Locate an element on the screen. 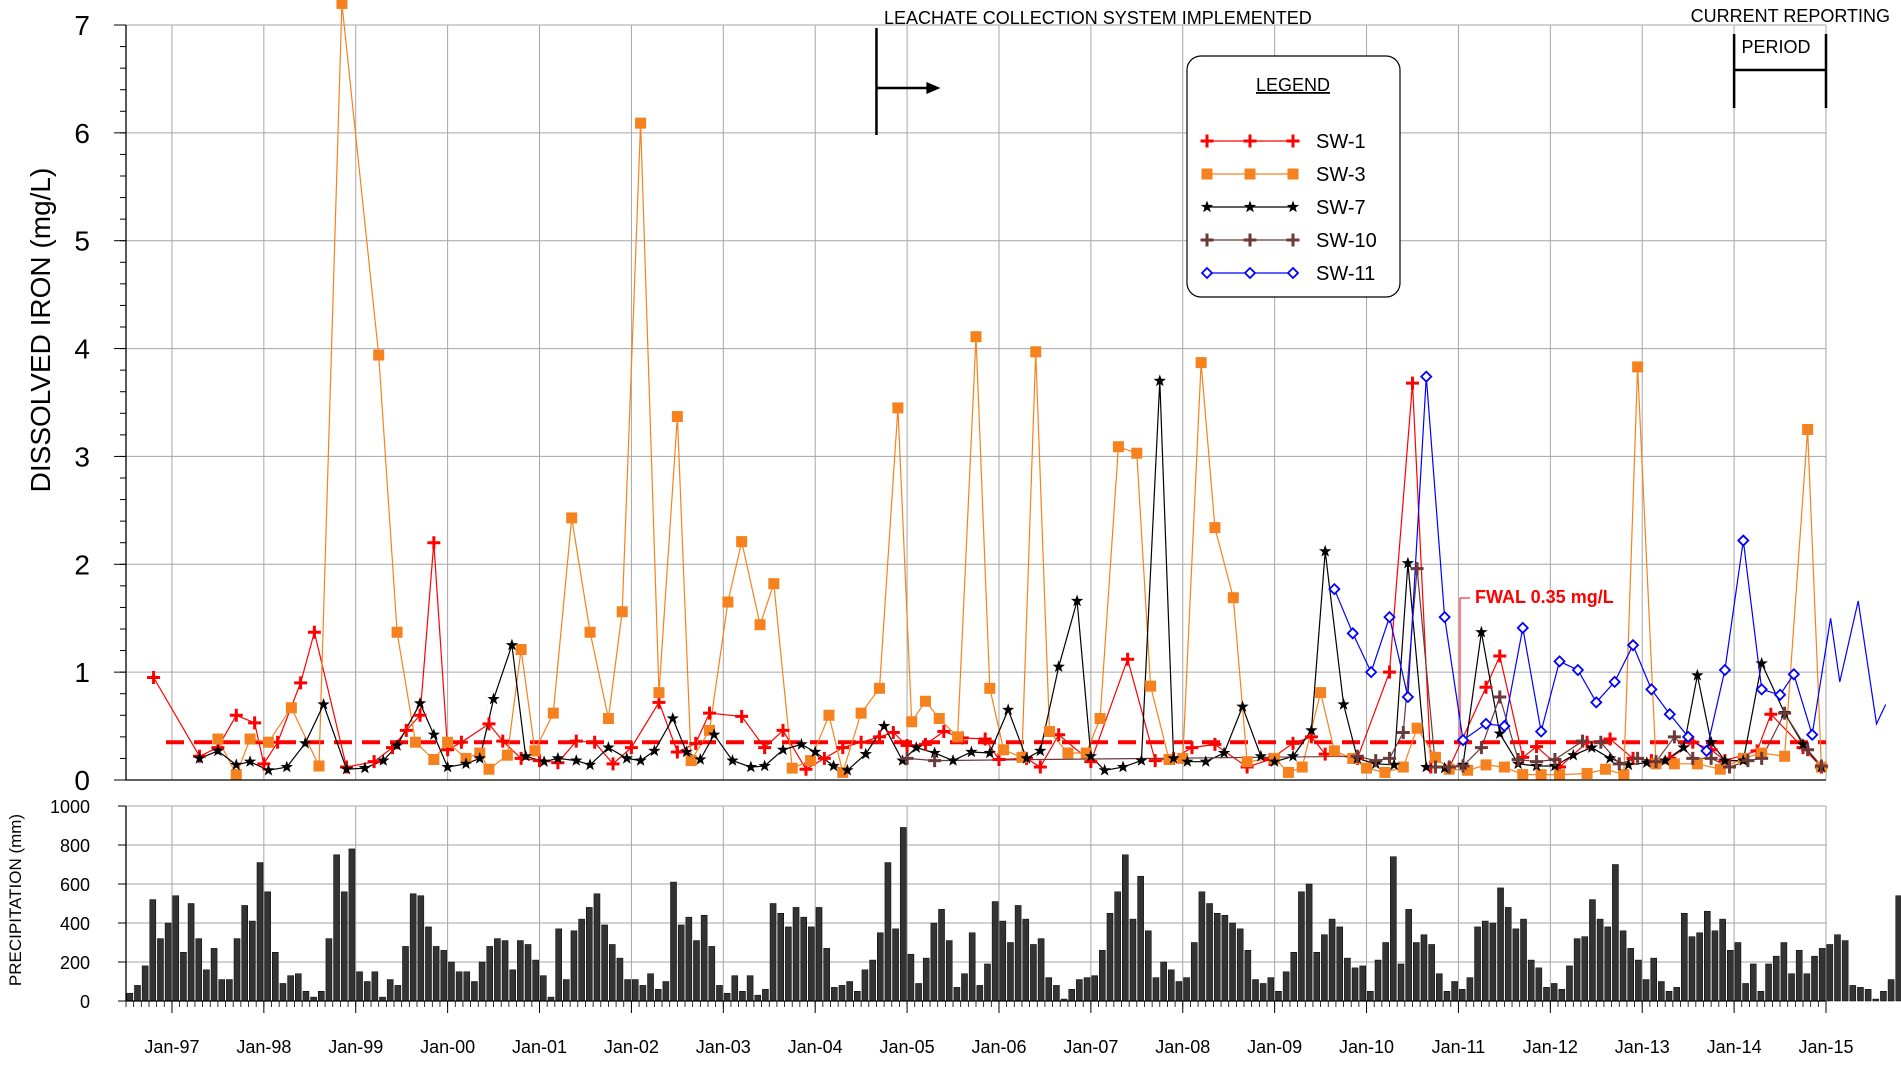 The image size is (1901, 1071). current-period-annotation-line2: PERIOD is located at coordinates (1775, 47).